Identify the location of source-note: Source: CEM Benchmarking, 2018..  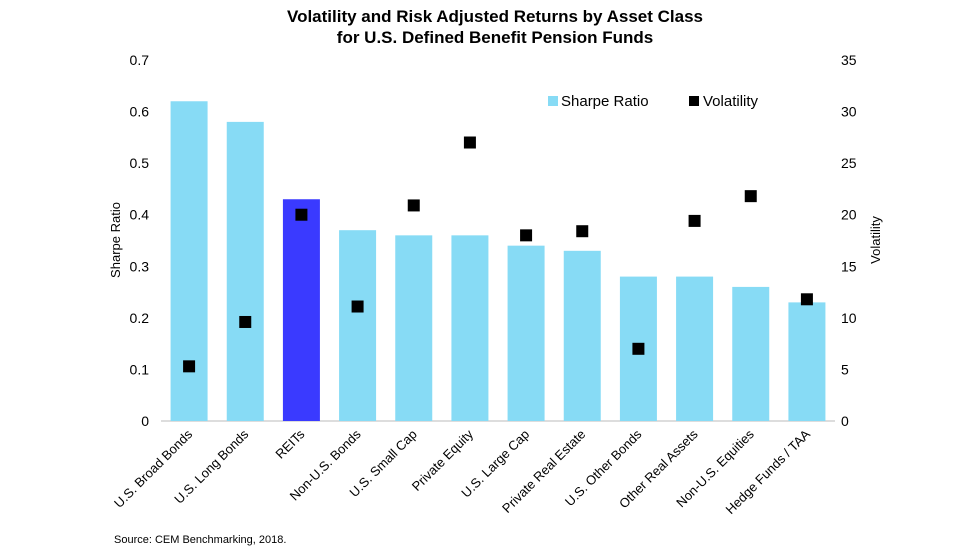
(200, 540).